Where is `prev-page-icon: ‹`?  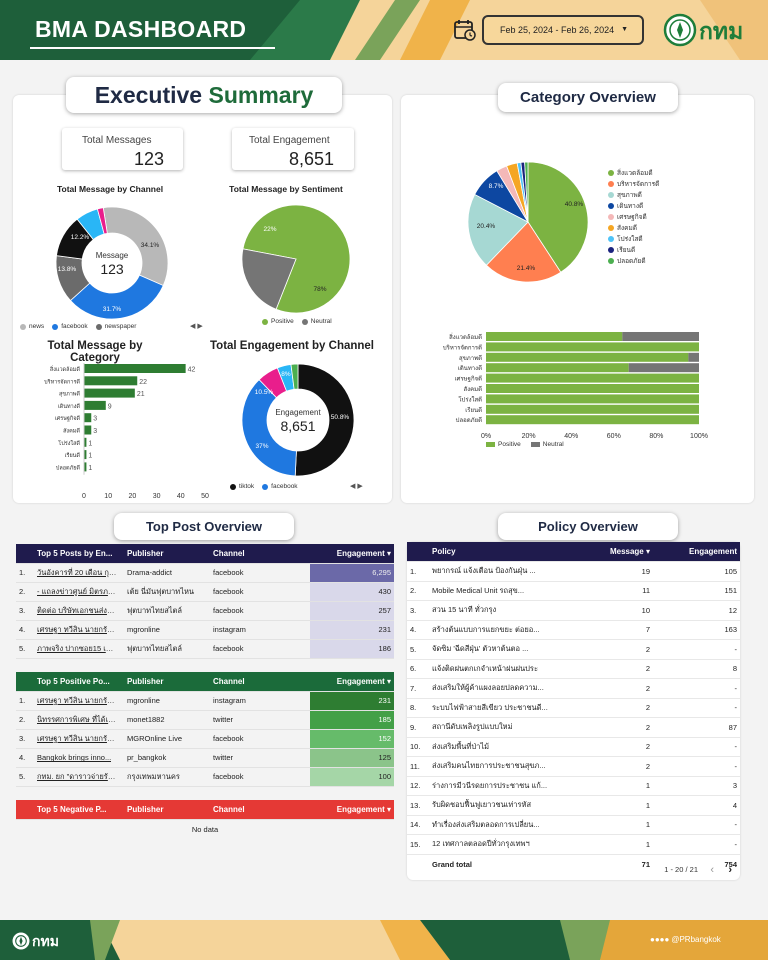
prev-page-icon: ‹ is located at coordinates (712, 870).